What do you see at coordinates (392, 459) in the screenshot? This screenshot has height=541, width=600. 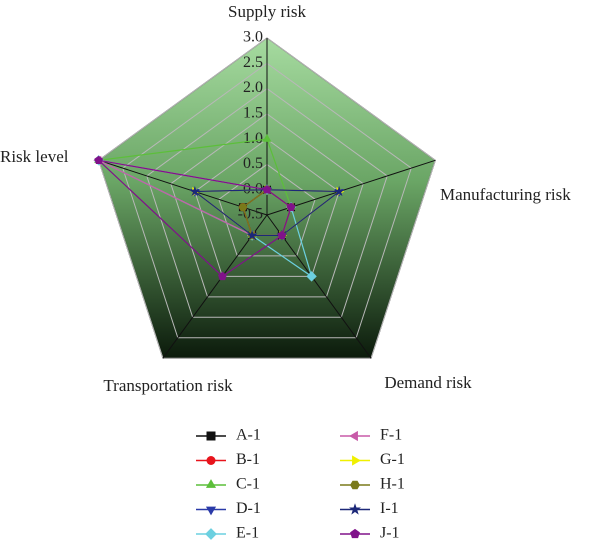 I see `legend-label: G-1` at bounding box center [392, 459].